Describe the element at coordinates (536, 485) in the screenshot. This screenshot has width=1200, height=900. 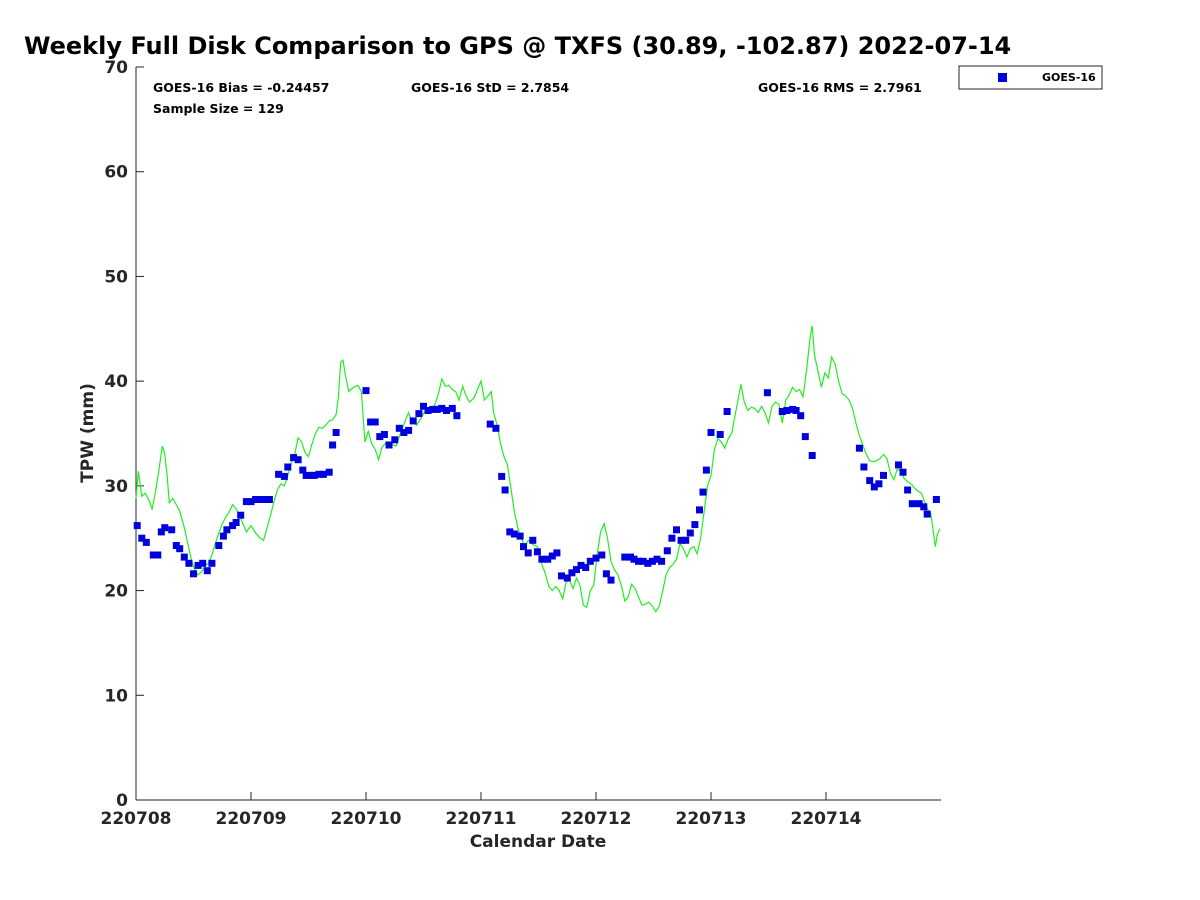
I see `goes16-series` at that location.